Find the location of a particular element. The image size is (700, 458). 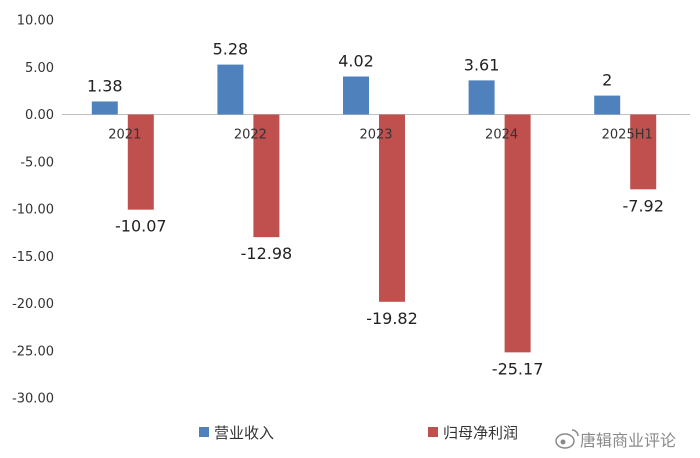

net-profit-bar-2021 is located at coordinates (140, 162).